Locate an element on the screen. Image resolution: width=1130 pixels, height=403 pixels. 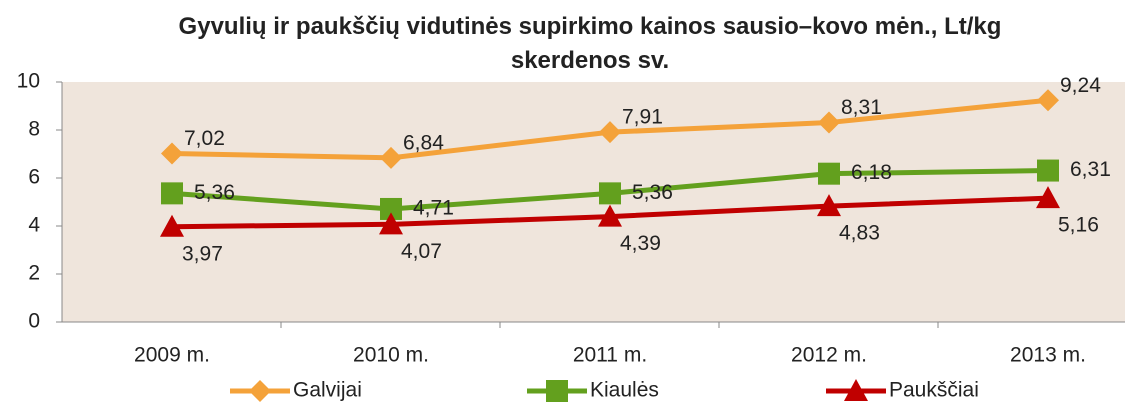
value-label: 8,31 is located at coordinates (861, 107).